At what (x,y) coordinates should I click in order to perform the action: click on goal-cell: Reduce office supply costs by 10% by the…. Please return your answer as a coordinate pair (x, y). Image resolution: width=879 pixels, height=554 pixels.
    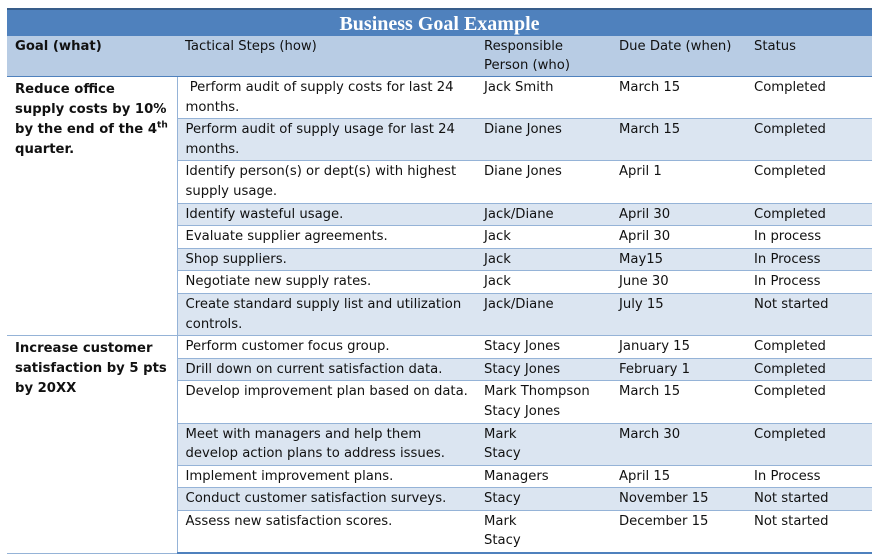
    Looking at the image, I should click on (92, 206).